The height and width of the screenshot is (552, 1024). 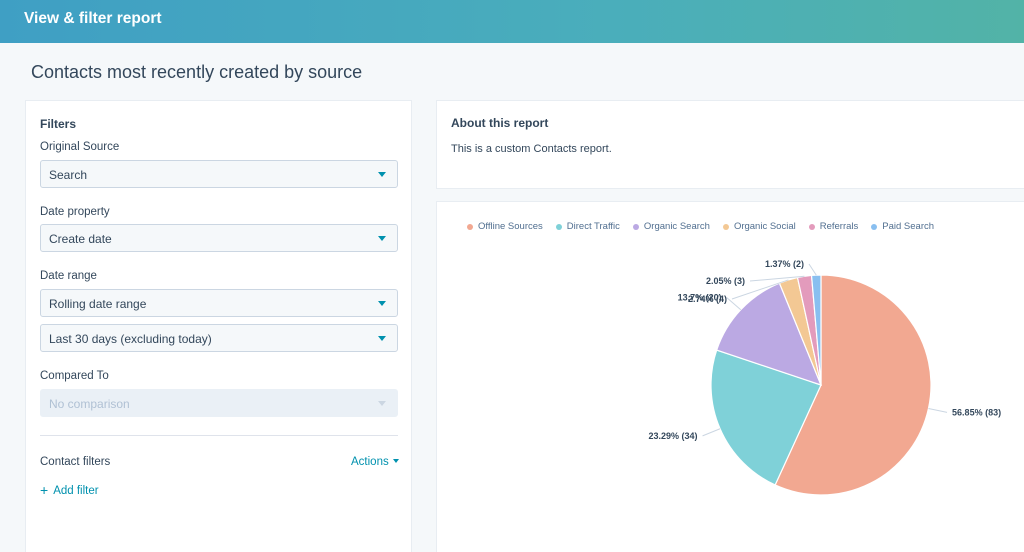 I want to click on actions-label: Actions, so click(x=370, y=462).